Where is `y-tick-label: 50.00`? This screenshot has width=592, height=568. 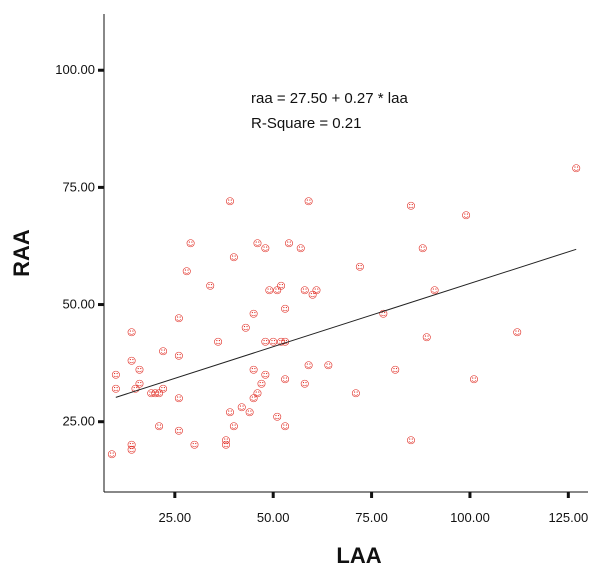
y-tick-label: 50.00 is located at coordinates (78, 304).